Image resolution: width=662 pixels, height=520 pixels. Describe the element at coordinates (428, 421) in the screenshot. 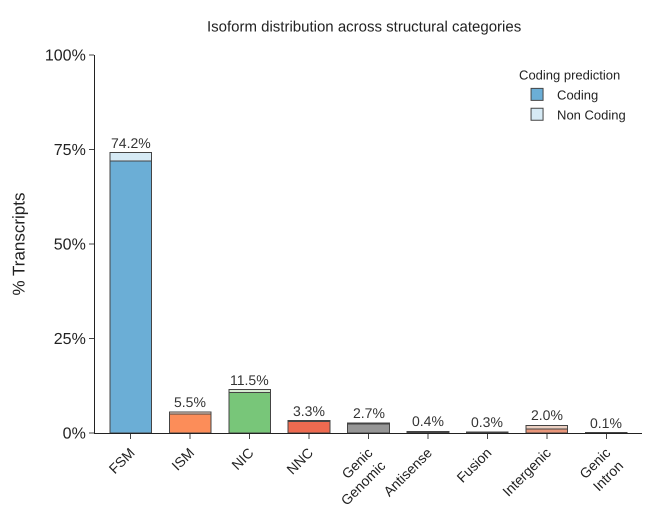

I see `total-label: 0.4%` at that location.